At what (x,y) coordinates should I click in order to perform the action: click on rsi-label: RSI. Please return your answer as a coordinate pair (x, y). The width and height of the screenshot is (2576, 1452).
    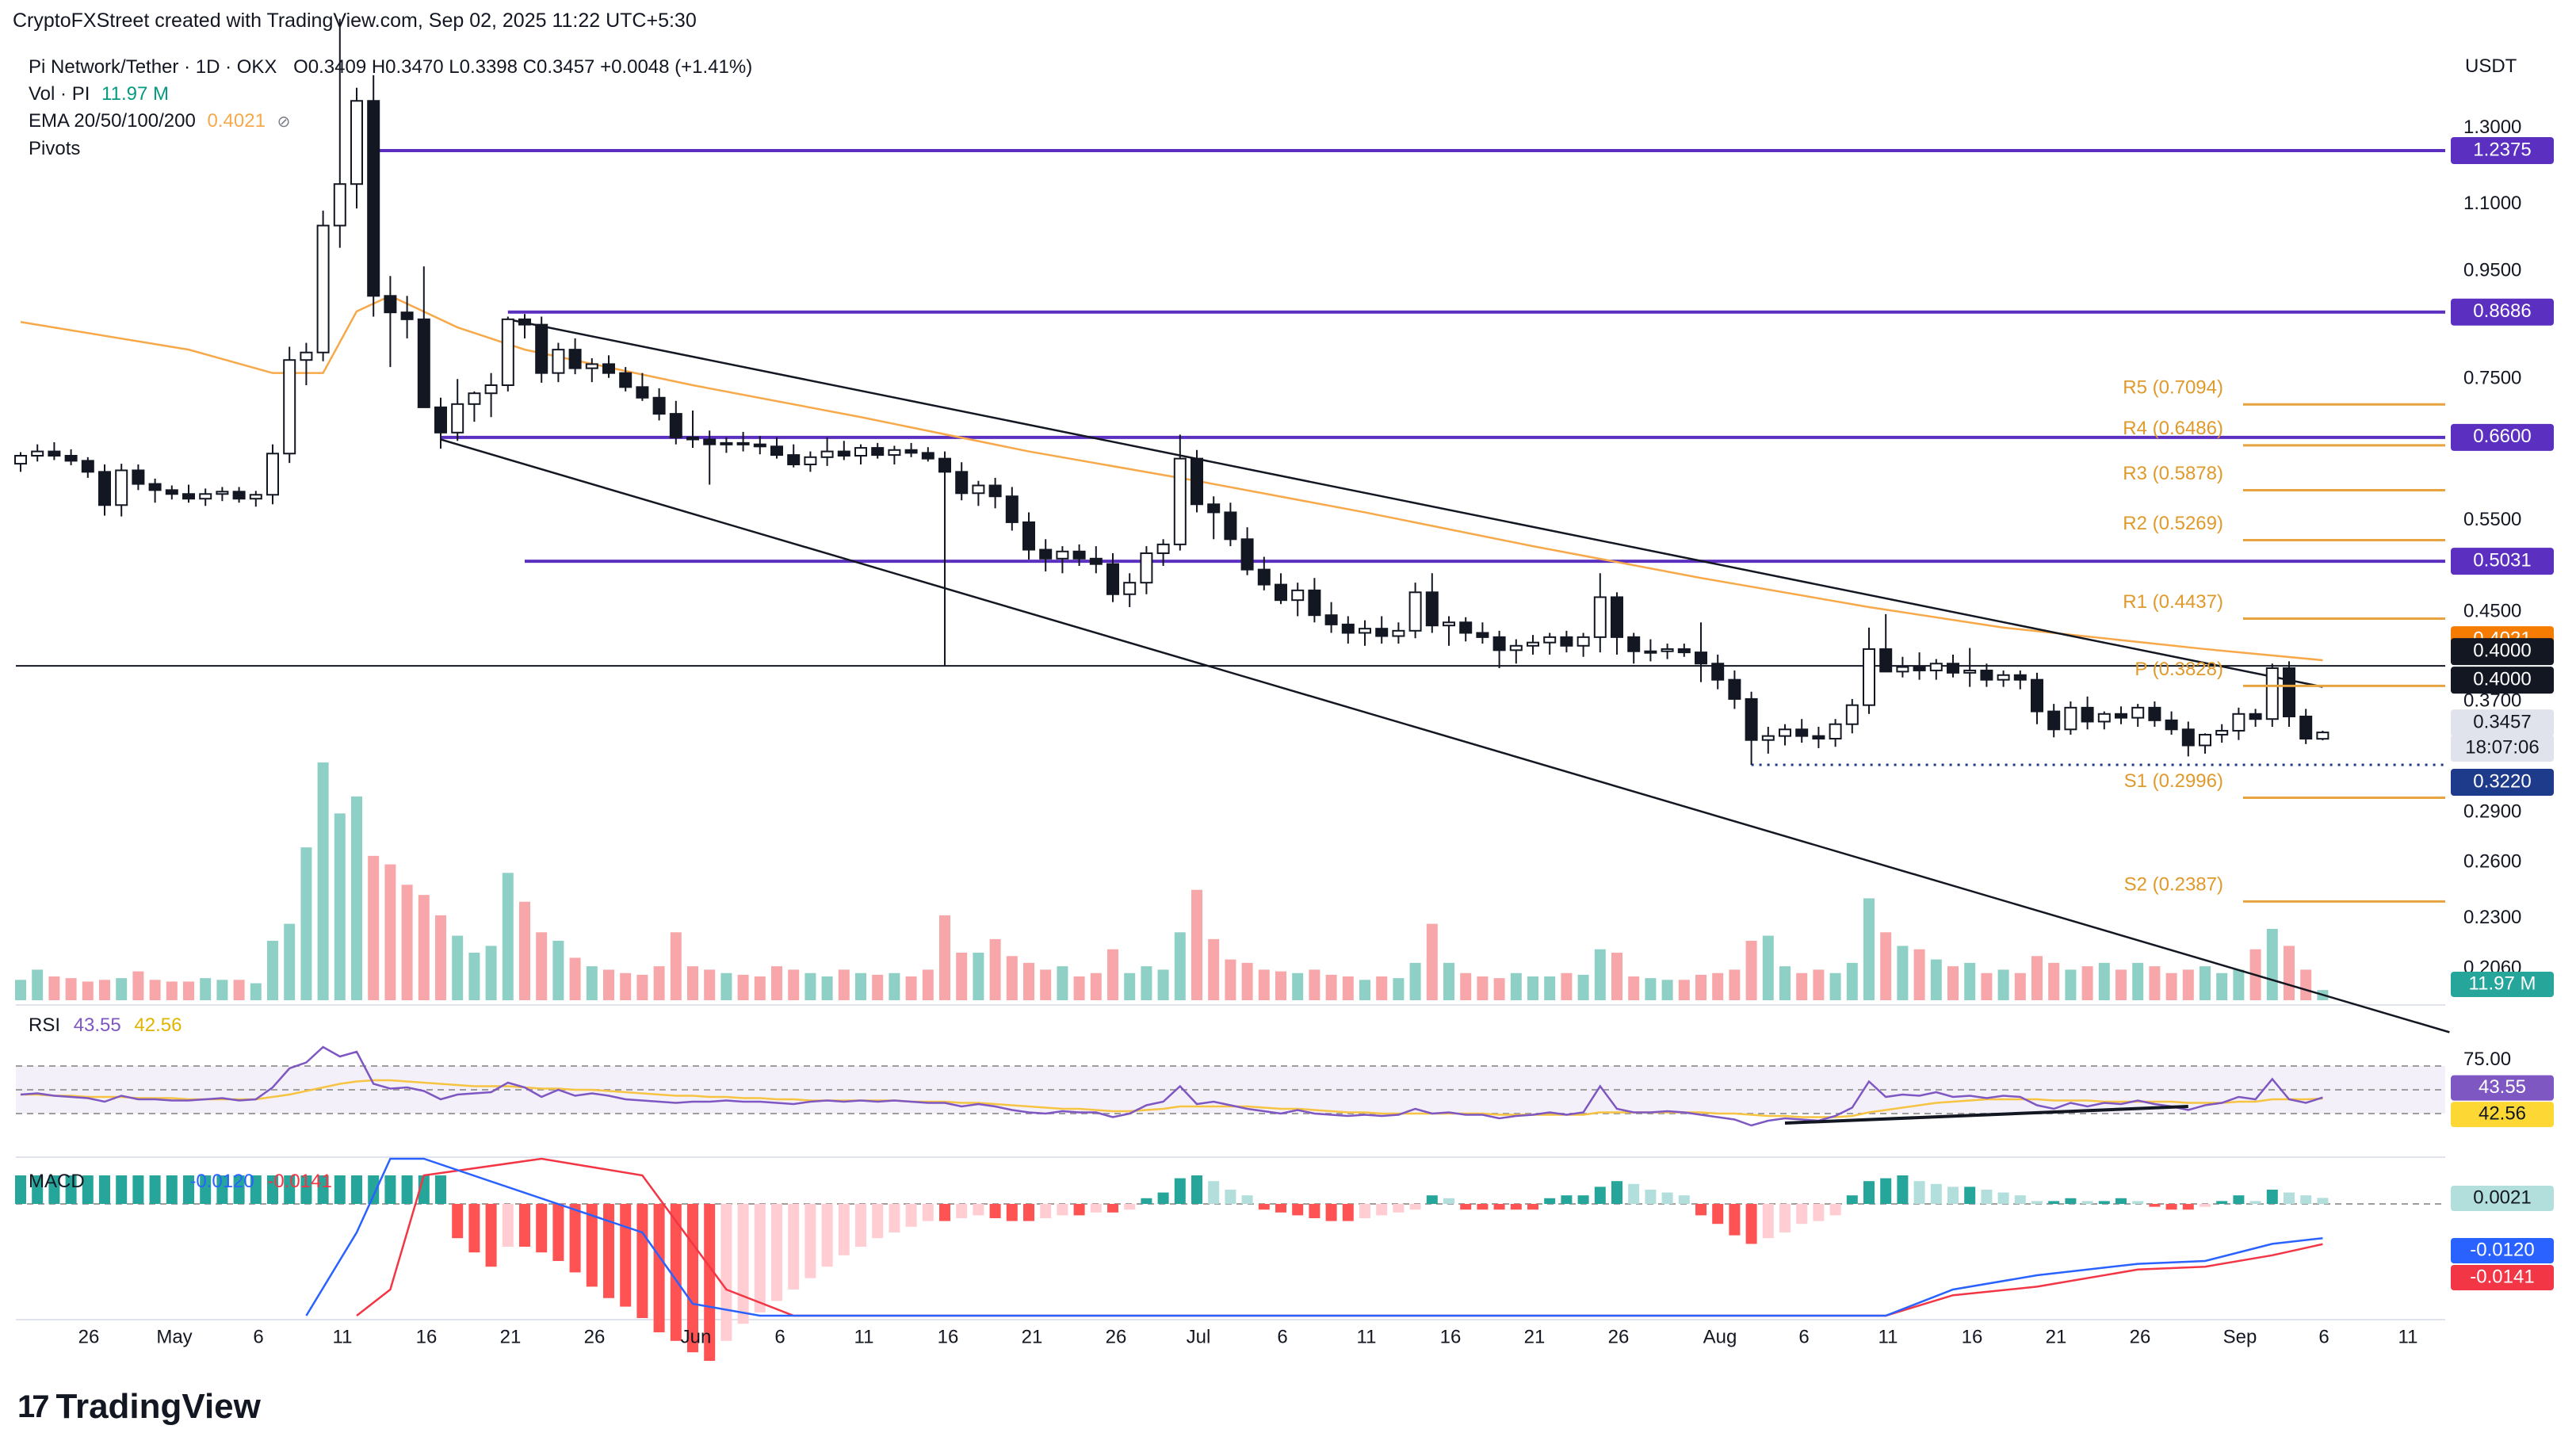
    Looking at the image, I should click on (45, 1025).